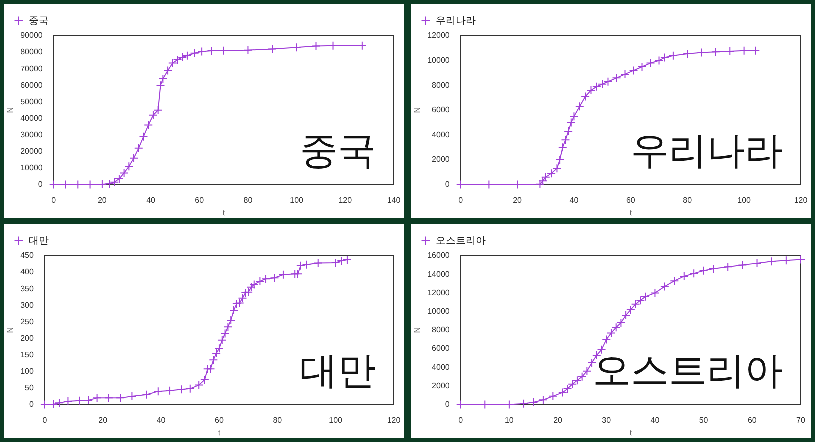 Image resolution: width=815 pixels, height=442 pixels. I want to click on x-tick-label: 50, so click(704, 420).